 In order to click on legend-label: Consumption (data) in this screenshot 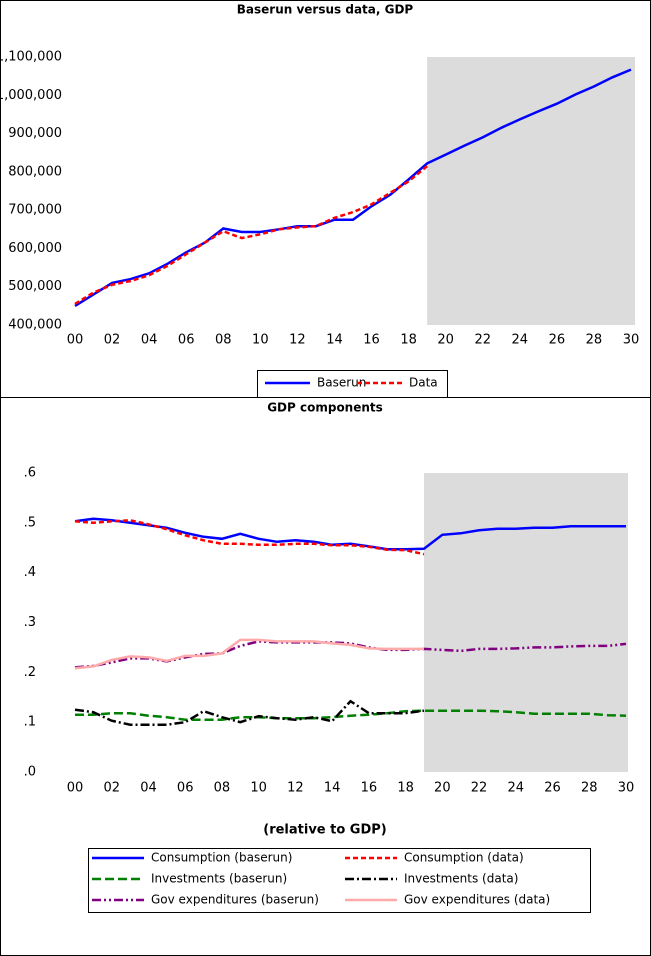, I will do `click(464, 858)`.